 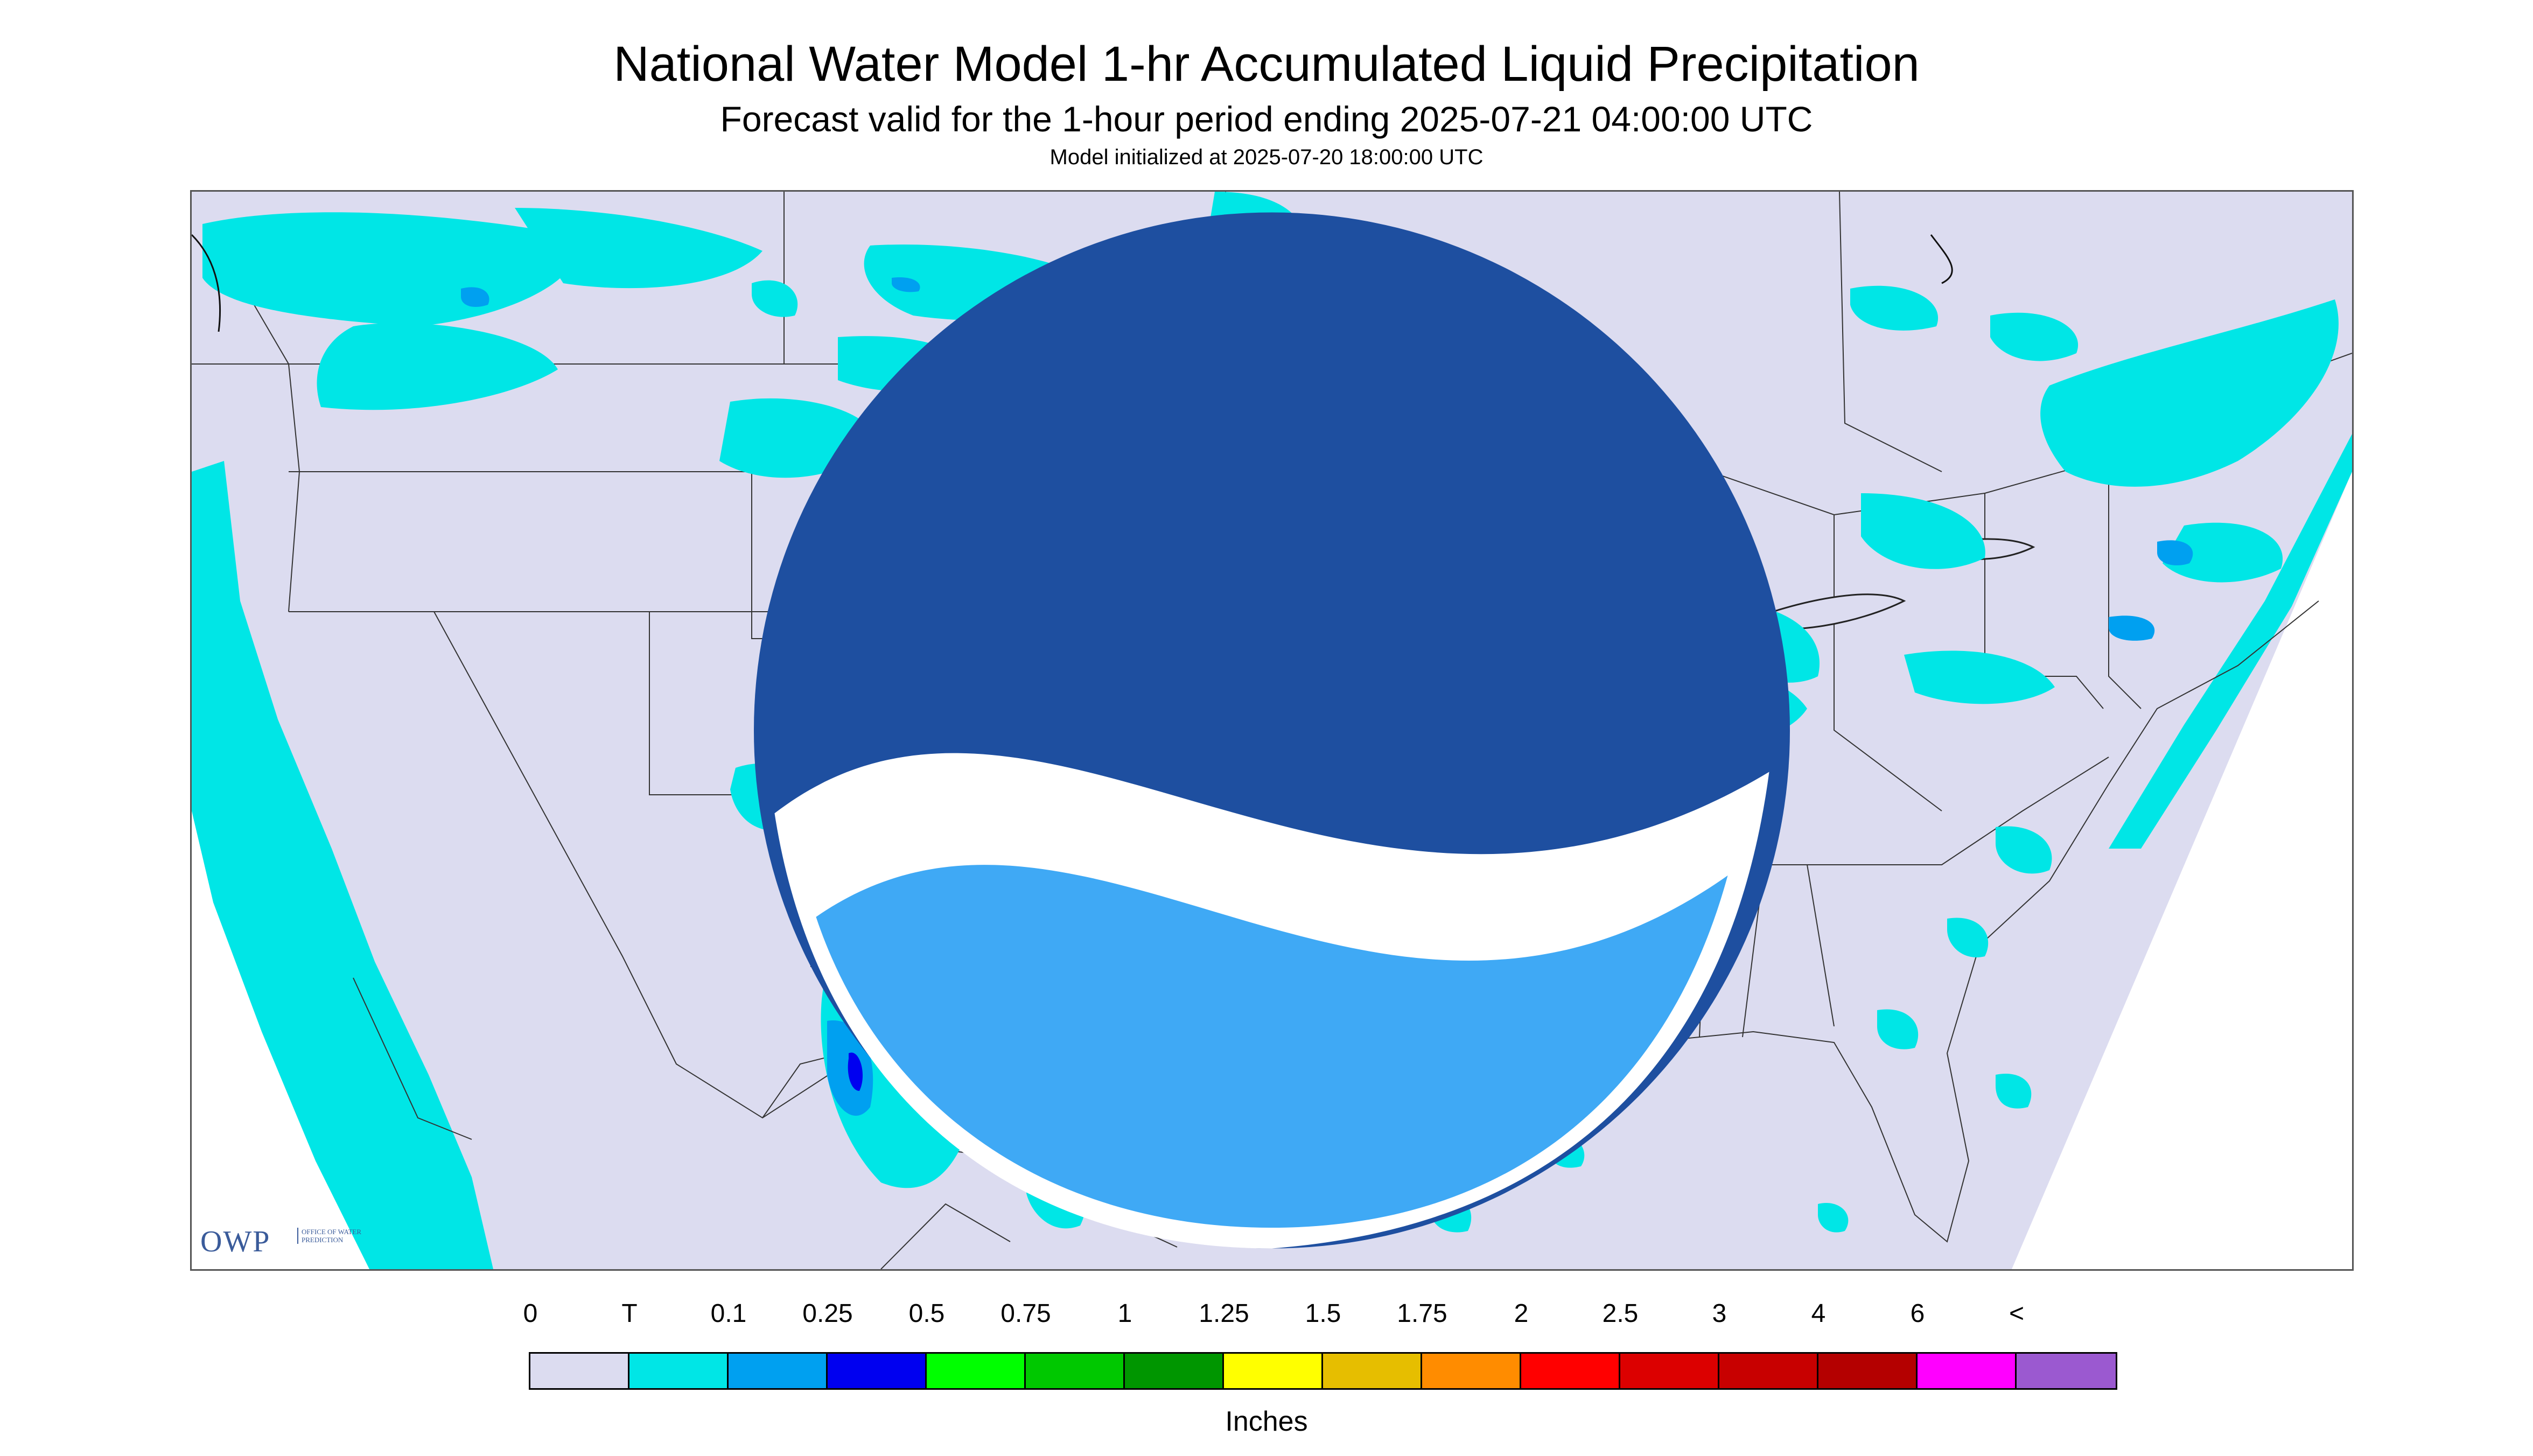 What do you see at coordinates (1323, 1313) in the screenshot?
I see `legend-tick-label: 1.5` at bounding box center [1323, 1313].